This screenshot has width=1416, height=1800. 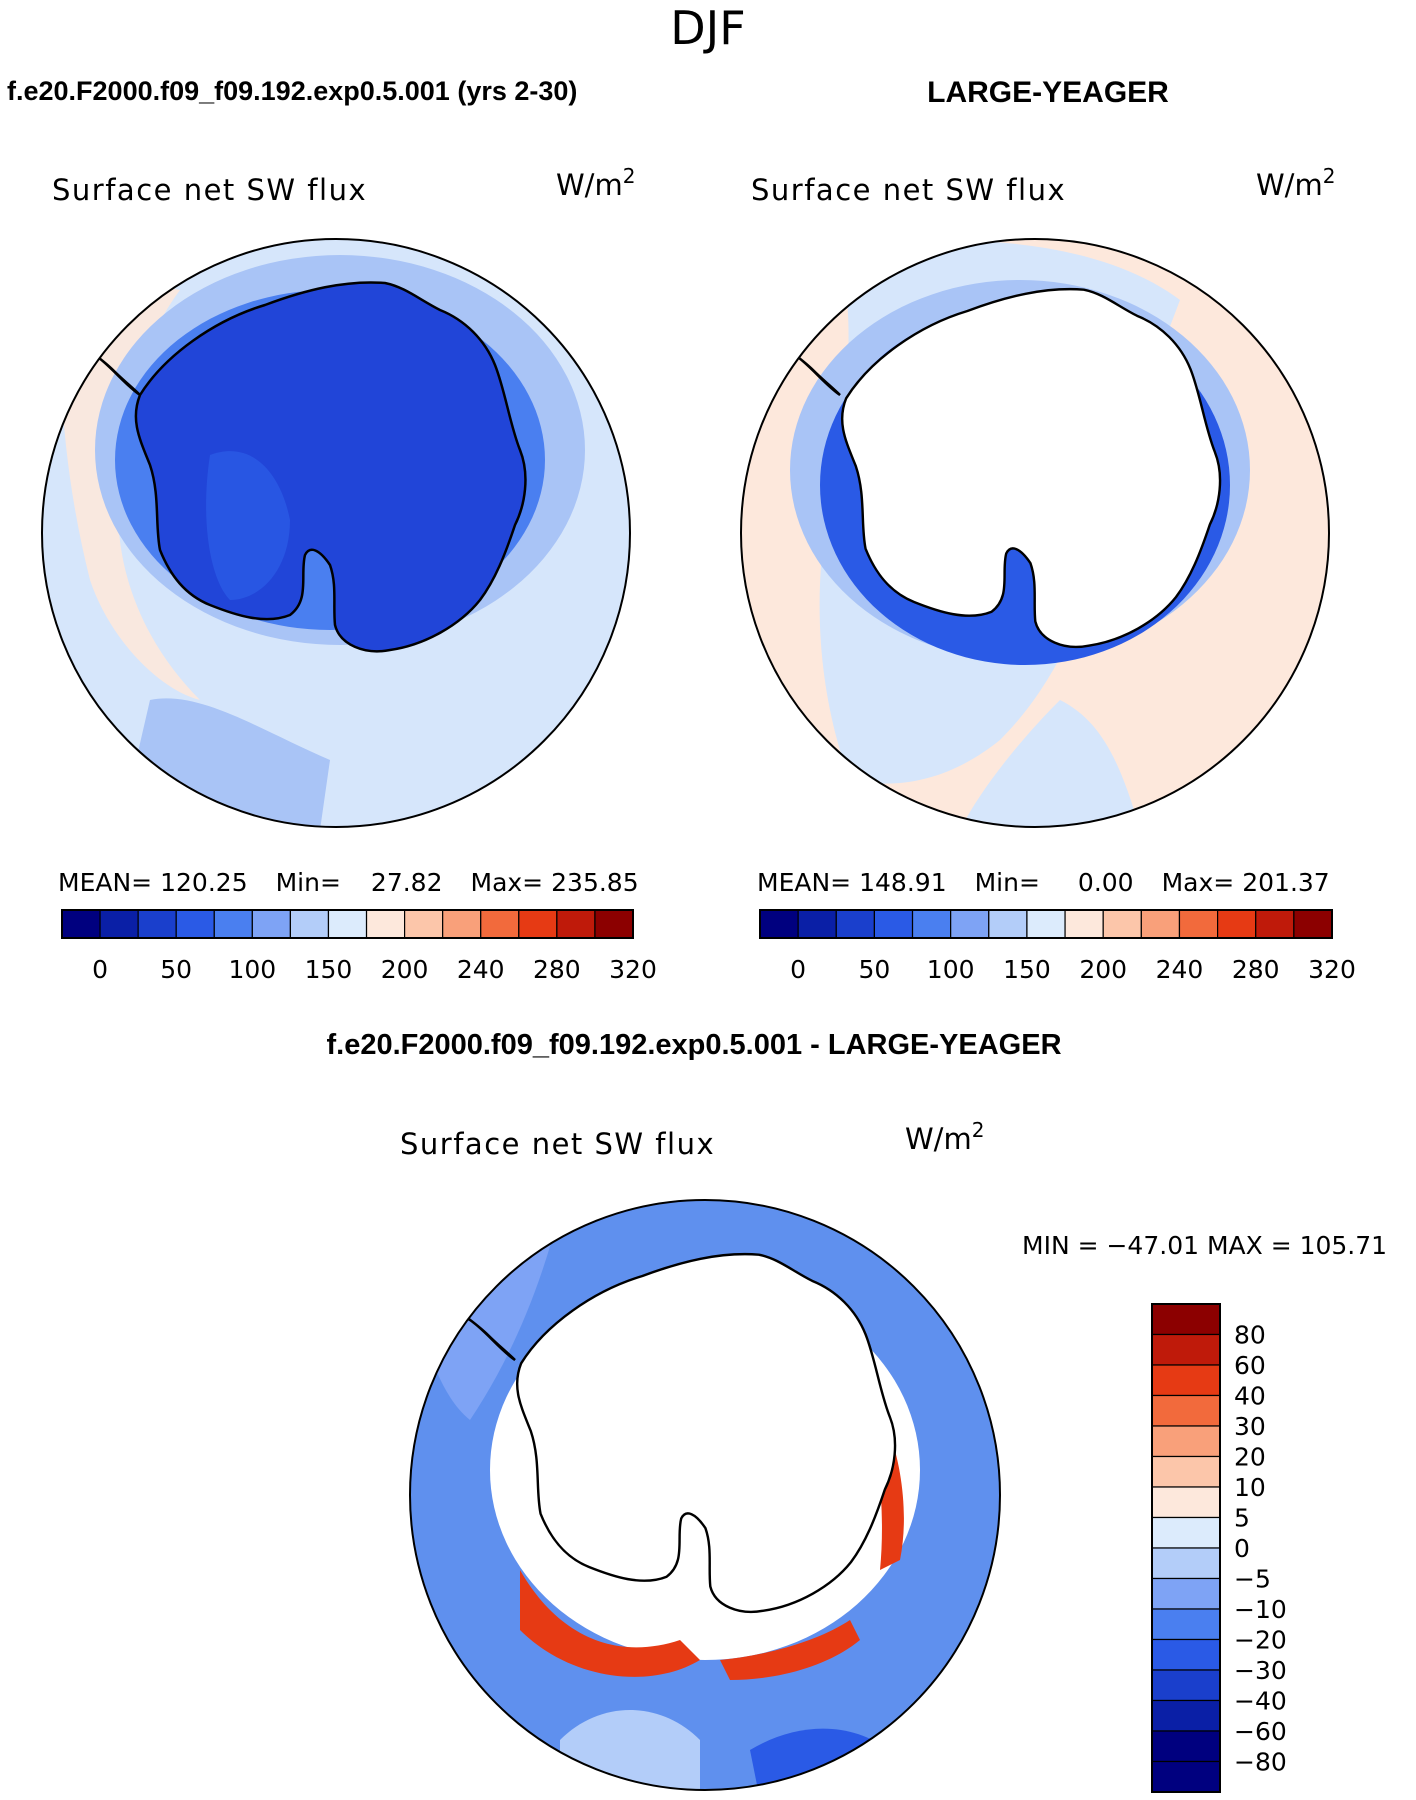 What do you see at coordinates (1250, 1457) in the screenshot?
I see `colorbar-tick-label: 20` at bounding box center [1250, 1457].